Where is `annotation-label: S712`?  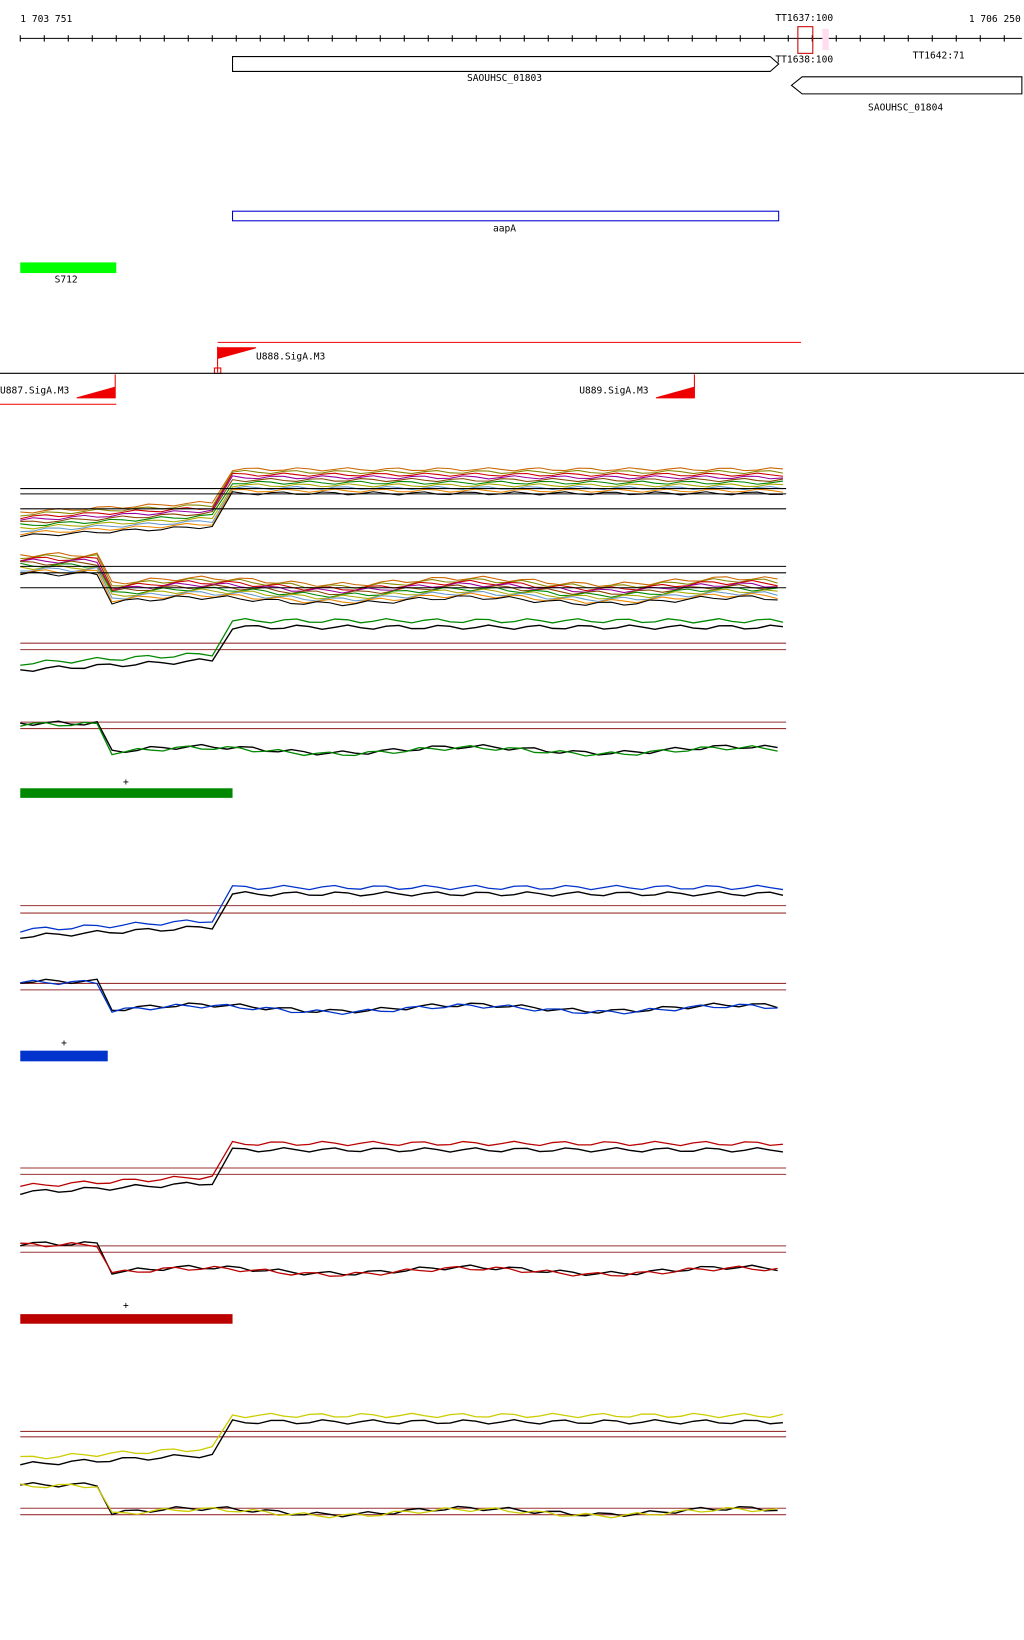
annotation-label: S712 is located at coordinates (66, 279).